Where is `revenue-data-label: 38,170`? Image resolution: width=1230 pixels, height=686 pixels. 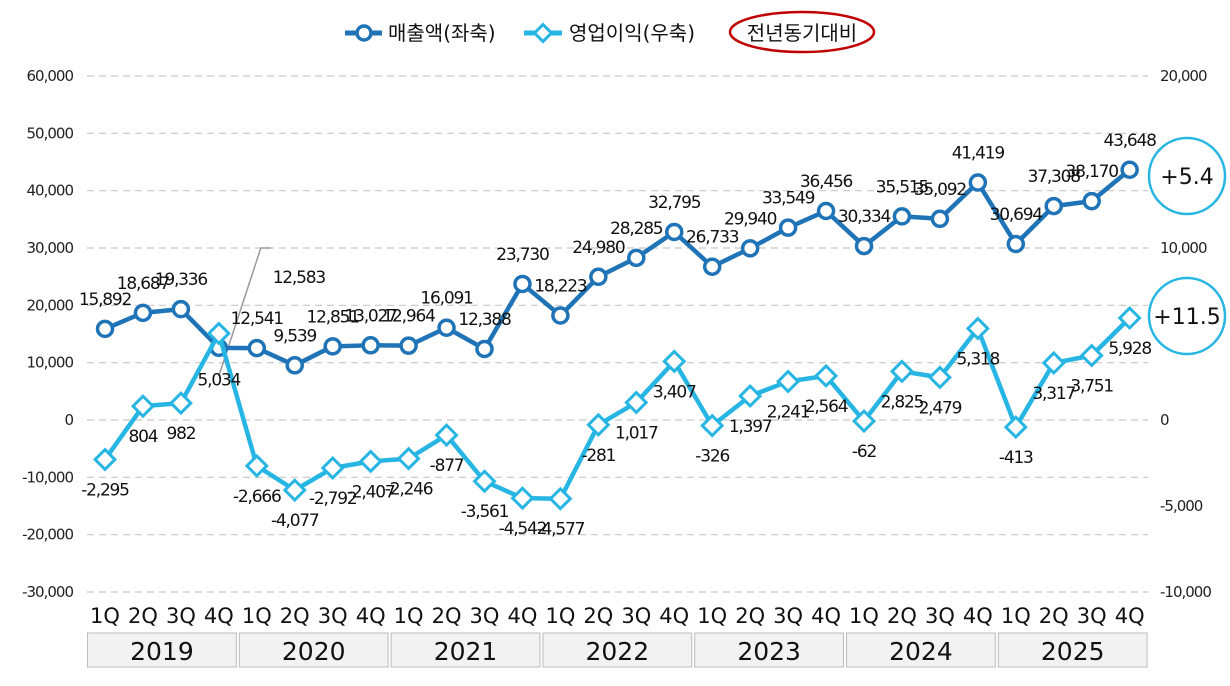 revenue-data-label: 38,170 is located at coordinates (1092, 172).